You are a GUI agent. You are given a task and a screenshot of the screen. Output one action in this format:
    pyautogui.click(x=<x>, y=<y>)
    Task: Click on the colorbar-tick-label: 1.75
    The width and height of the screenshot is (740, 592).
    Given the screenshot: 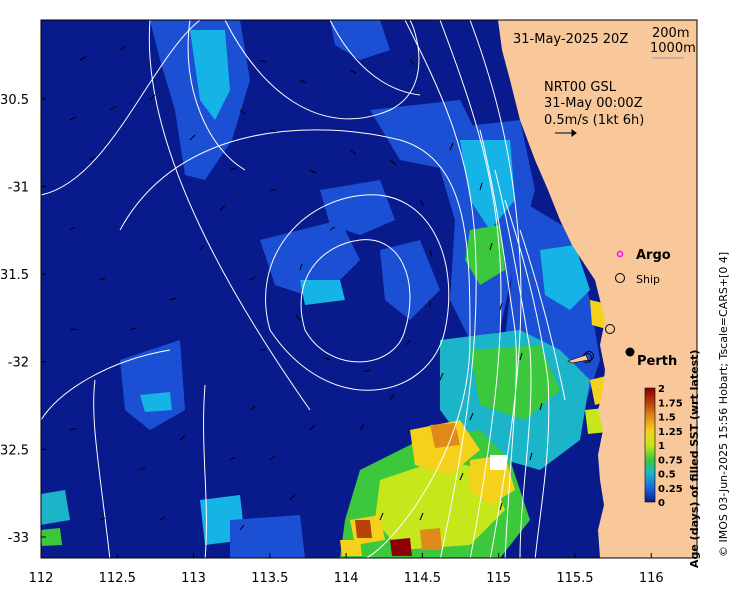 What is the action you would take?
    pyautogui.click(x=670, y=403)
    